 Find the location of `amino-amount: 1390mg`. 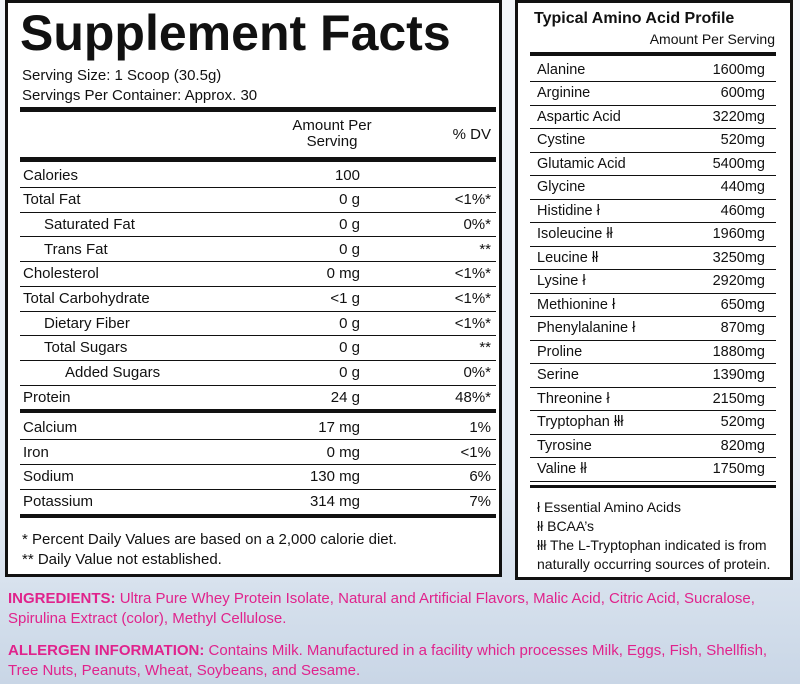

amino-amount: 1390mg is located at coordinates (738, 375).